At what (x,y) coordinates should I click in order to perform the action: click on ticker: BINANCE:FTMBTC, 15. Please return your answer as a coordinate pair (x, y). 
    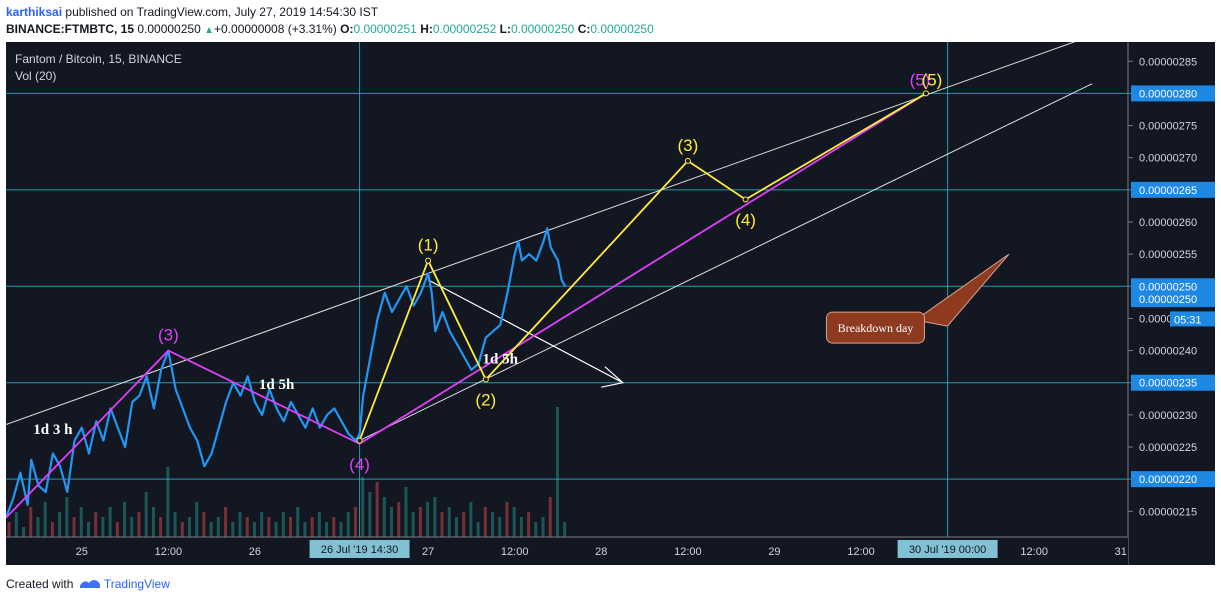
    Looking at the image, I should click on (70, 29).